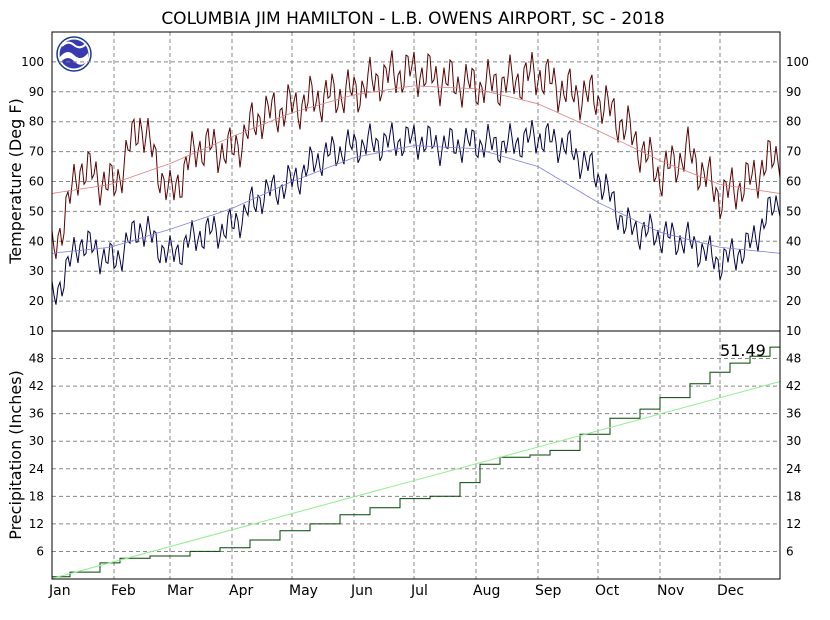 The height and width of the screenshot is (620, 830). I want to click on temperature-tick-right: 90, so click(793, 92).